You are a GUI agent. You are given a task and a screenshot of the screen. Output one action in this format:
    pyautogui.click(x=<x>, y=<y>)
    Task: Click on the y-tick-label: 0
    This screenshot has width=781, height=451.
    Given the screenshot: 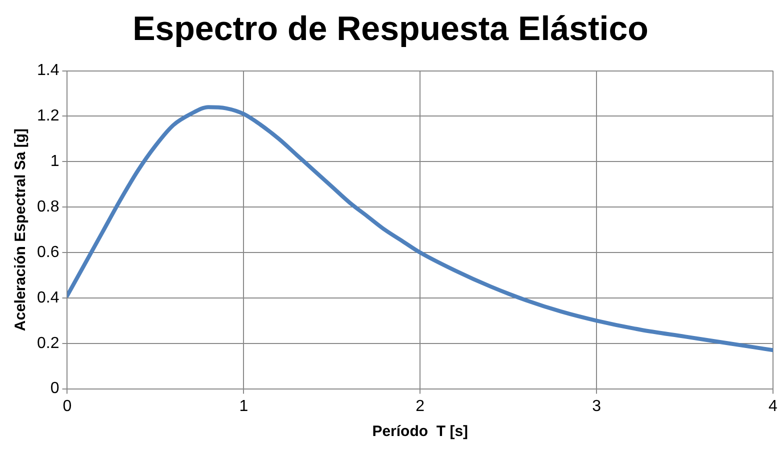 What is the action you would take?
    pyautogui.click(x=55, y=389)
    